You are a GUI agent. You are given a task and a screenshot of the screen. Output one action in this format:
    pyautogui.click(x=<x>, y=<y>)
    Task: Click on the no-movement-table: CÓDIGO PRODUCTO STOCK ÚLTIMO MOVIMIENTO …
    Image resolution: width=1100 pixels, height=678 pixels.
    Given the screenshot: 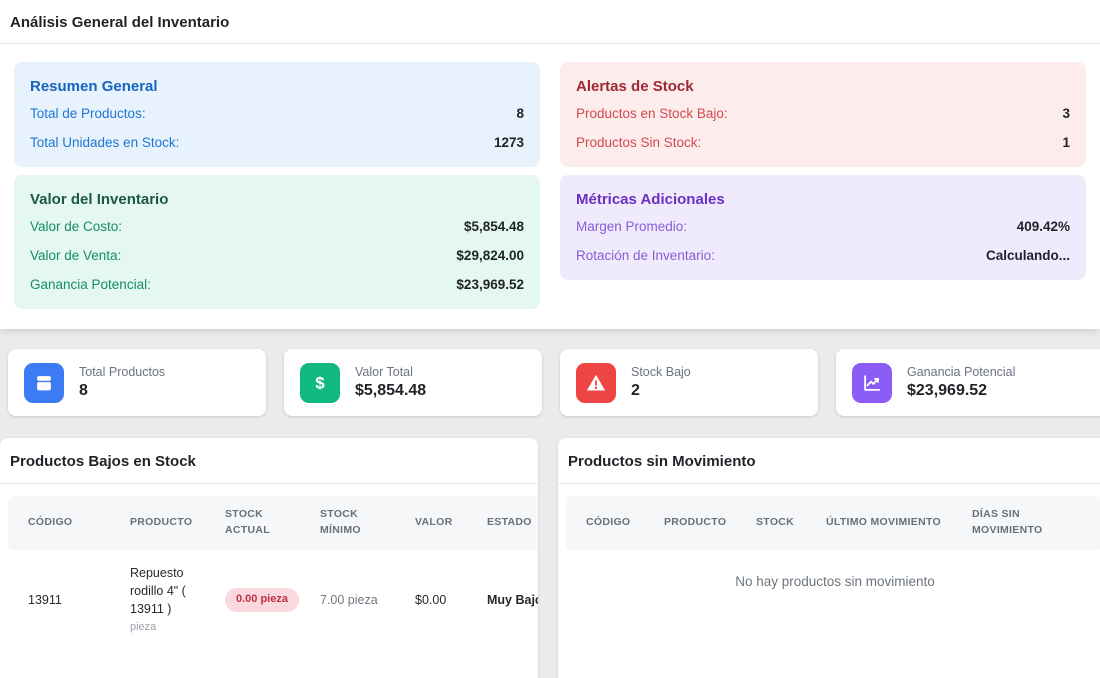 What is the action you would take?
    pyautogui.click(x=833, y=523)
    